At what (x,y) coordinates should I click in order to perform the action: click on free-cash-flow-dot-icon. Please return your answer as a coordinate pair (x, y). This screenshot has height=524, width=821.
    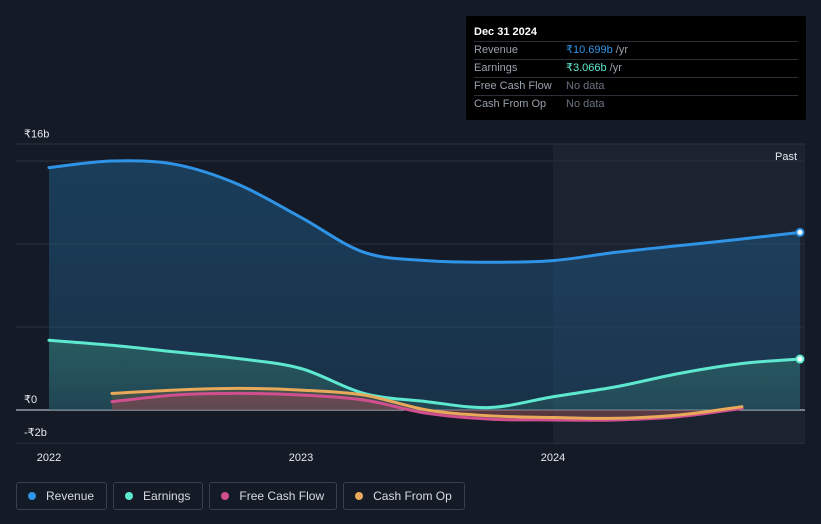
    Looking at the image, I should click on (225, 496).